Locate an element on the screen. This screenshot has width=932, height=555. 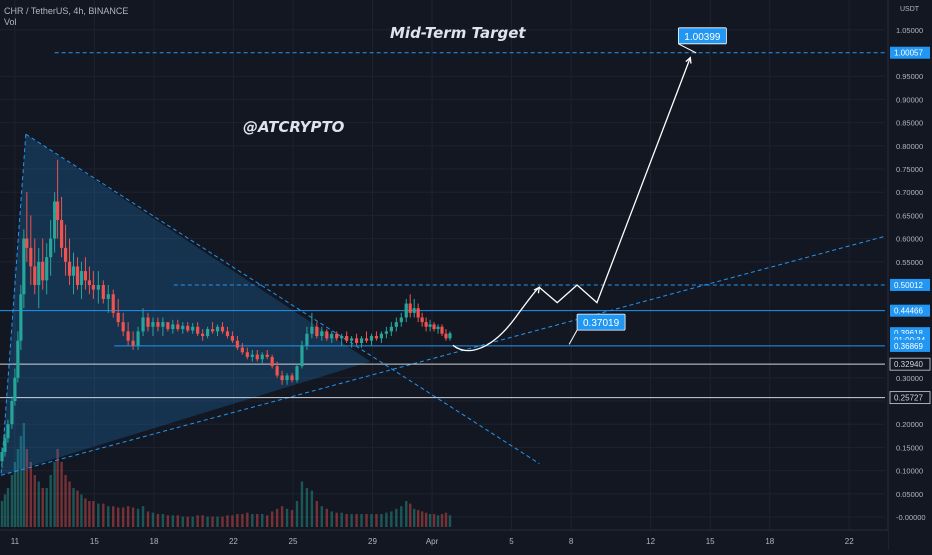
callout-pointer is located at coordinates (687, 48).